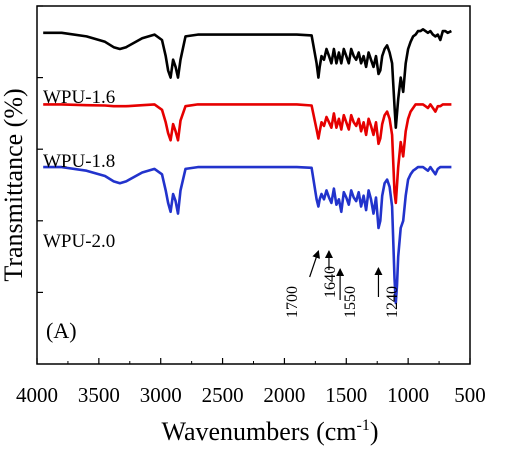 The height and width of the screenshot is (450, 507). What do you see at coordinates (79, 241) in the screenshot?
I see `series-label-wpu-2-0: WPU-2.0` at bounding box center [79, 241].